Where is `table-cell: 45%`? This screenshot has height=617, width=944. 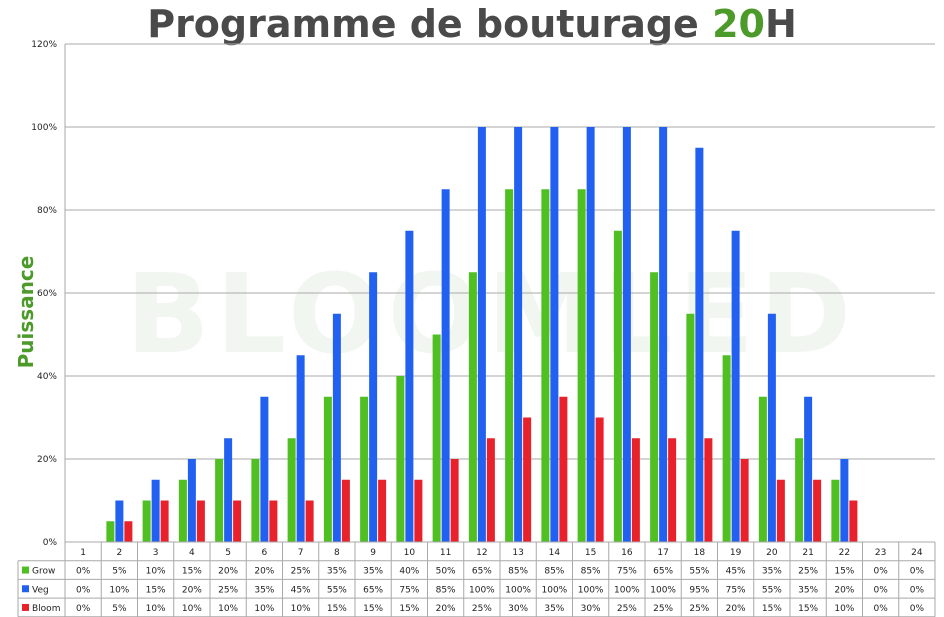
table-cell: 45% is located at coordinates (301, 590).